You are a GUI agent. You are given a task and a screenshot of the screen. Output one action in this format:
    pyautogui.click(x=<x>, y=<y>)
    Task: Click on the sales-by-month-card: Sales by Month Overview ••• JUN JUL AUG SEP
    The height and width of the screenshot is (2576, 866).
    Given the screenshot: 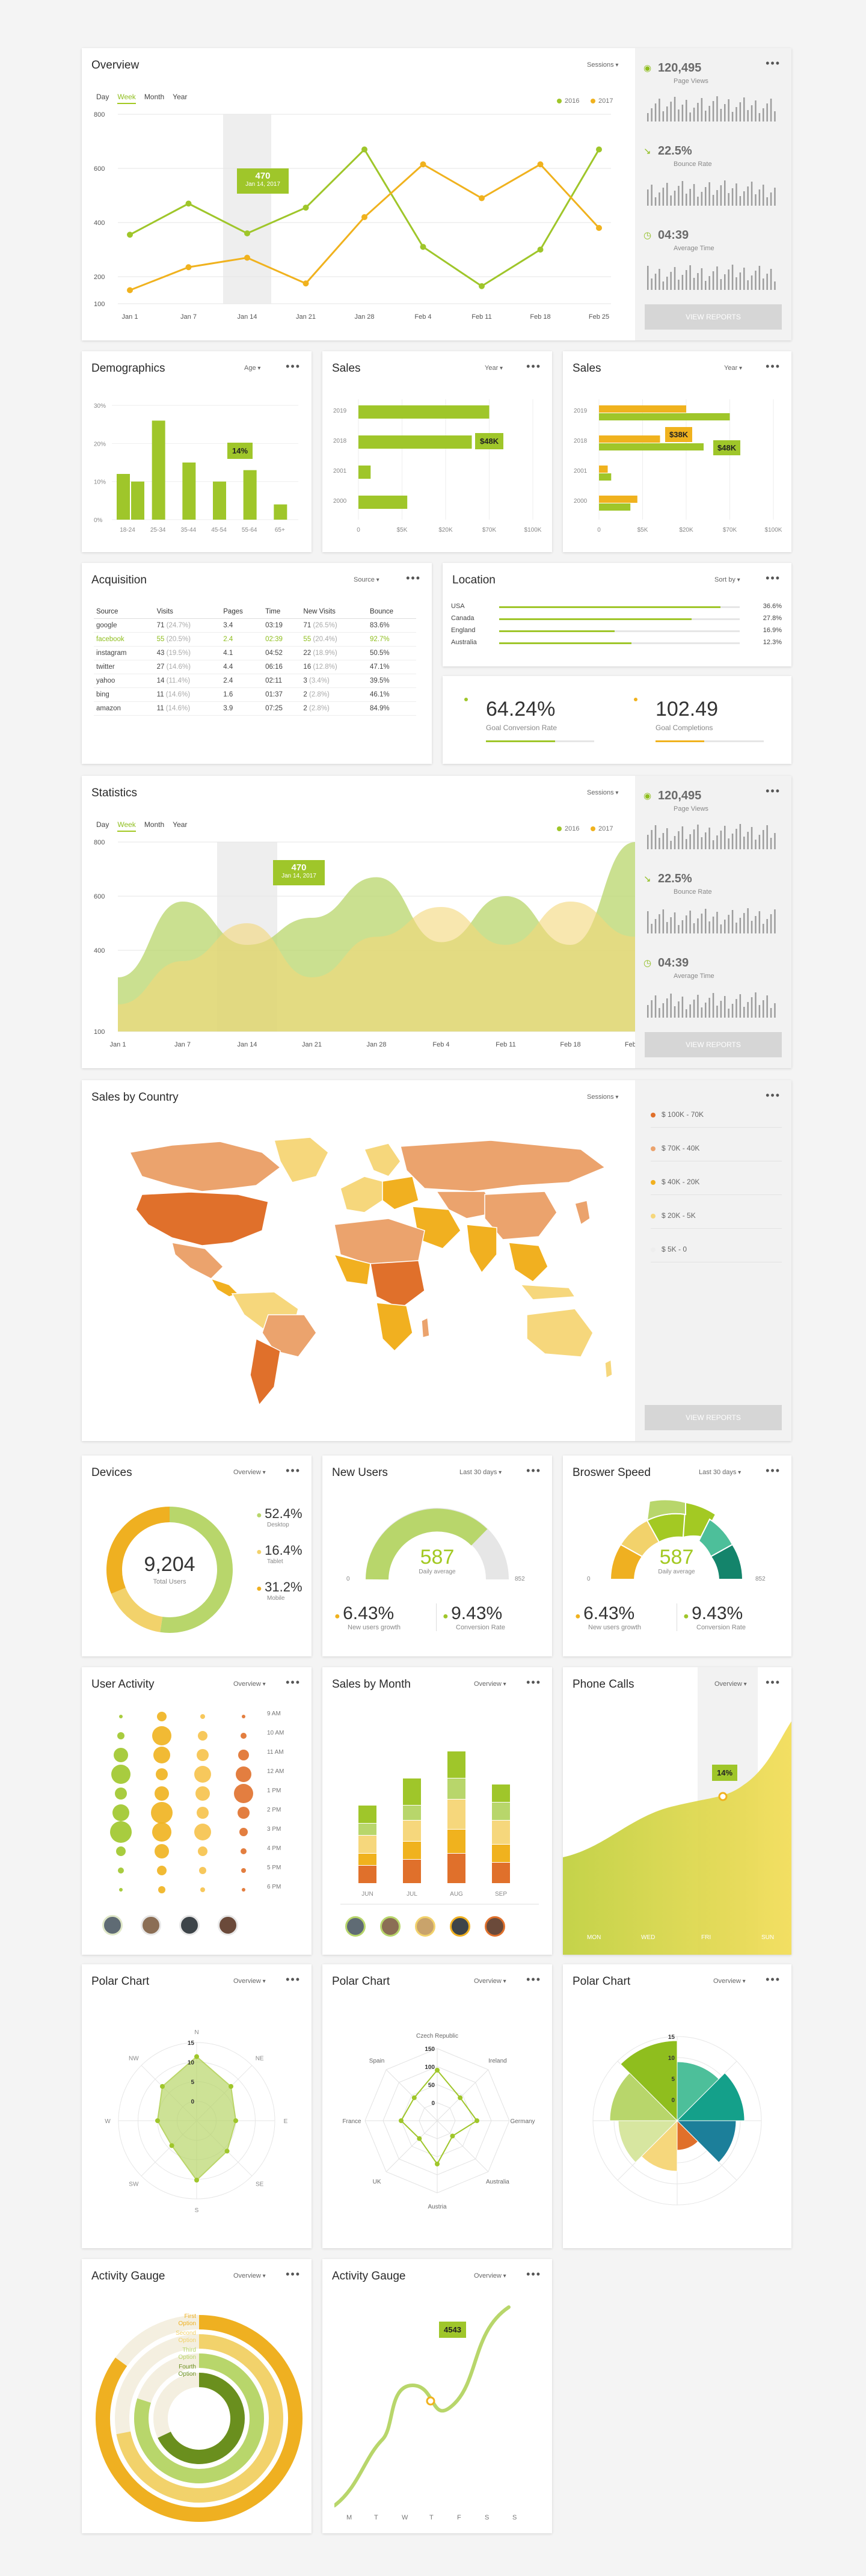 What is the action you would take?
    pyautogui.click(x=437, y=1811)
    